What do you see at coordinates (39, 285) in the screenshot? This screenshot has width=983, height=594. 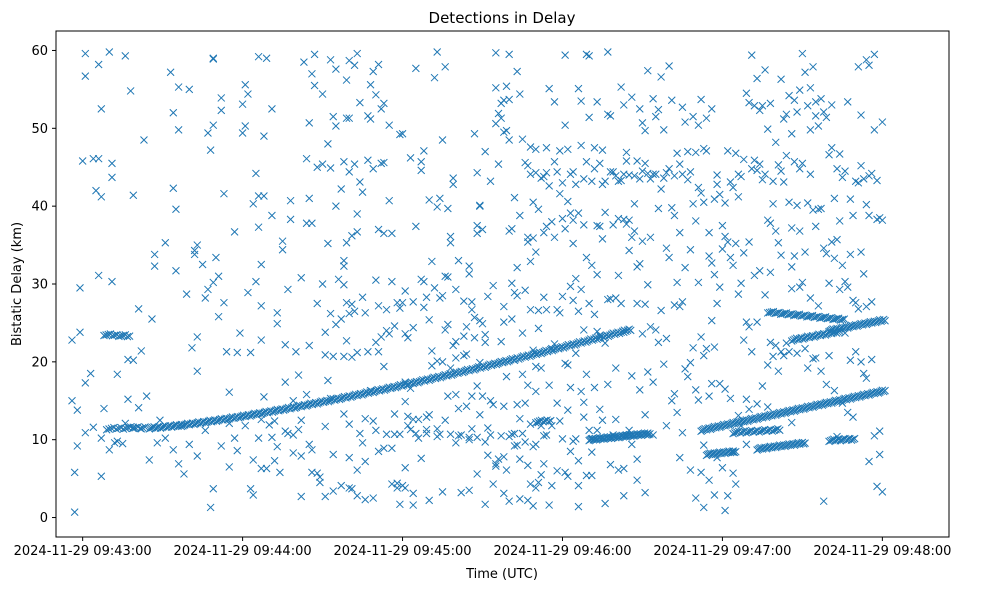 I see `y-tick-label: 30` at bounding box center [39, 285].